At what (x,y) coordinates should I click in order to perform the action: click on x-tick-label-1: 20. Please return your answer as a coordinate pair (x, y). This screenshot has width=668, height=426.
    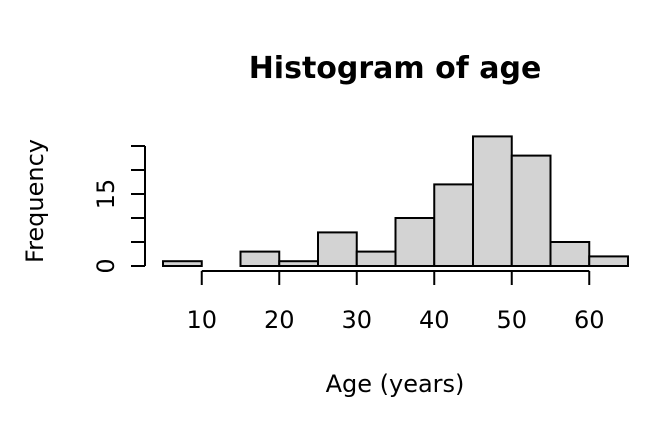
    Looking at the image, I should click on (279, 320).